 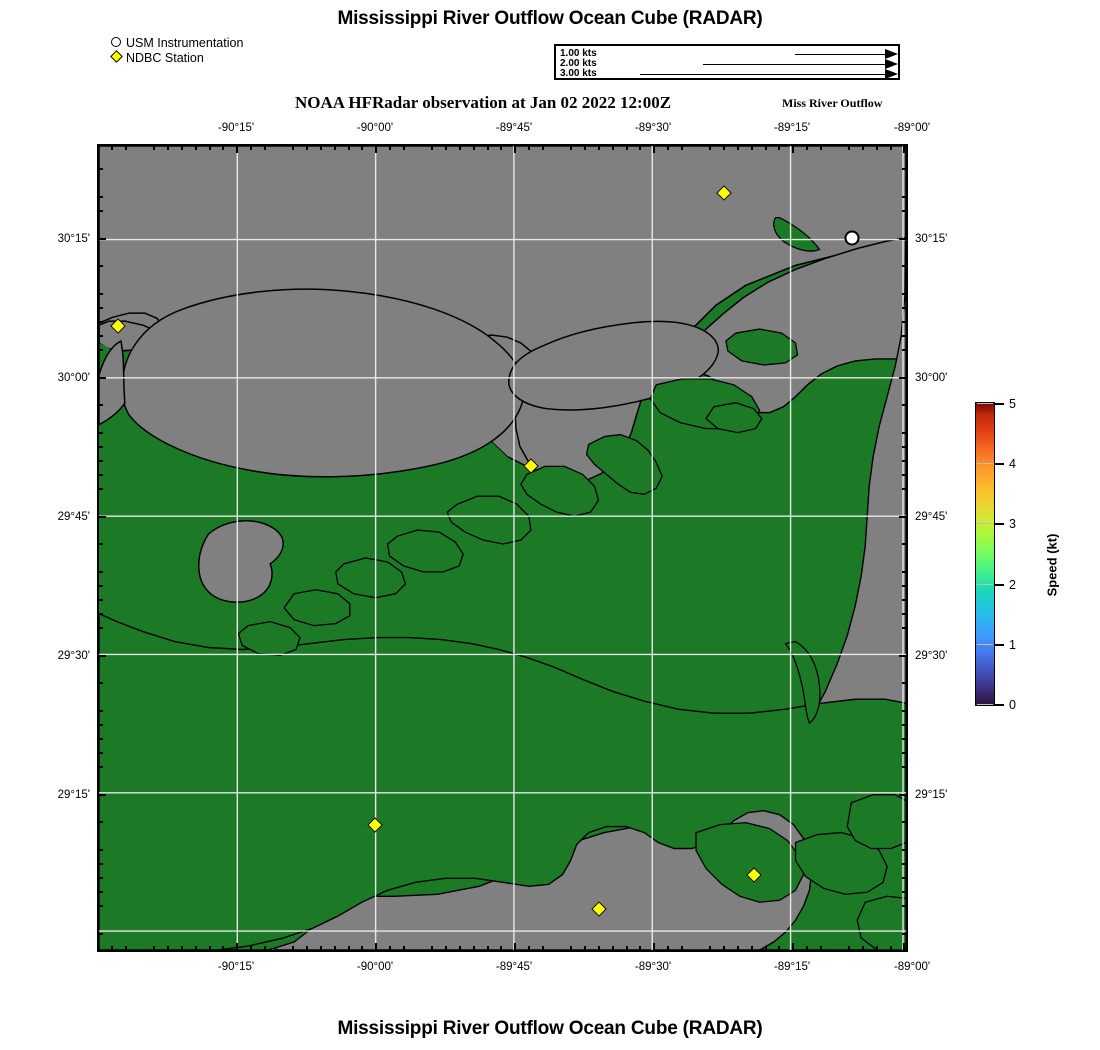 What do you see at coordinates (912, 128) in the screenshot?
I see `x-tick-label-top: -89°00'` at bounding box center [912, 128].